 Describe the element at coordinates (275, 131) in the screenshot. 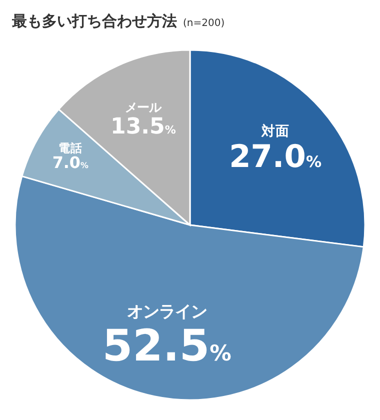

I see `slice-label: 対面` at that location.